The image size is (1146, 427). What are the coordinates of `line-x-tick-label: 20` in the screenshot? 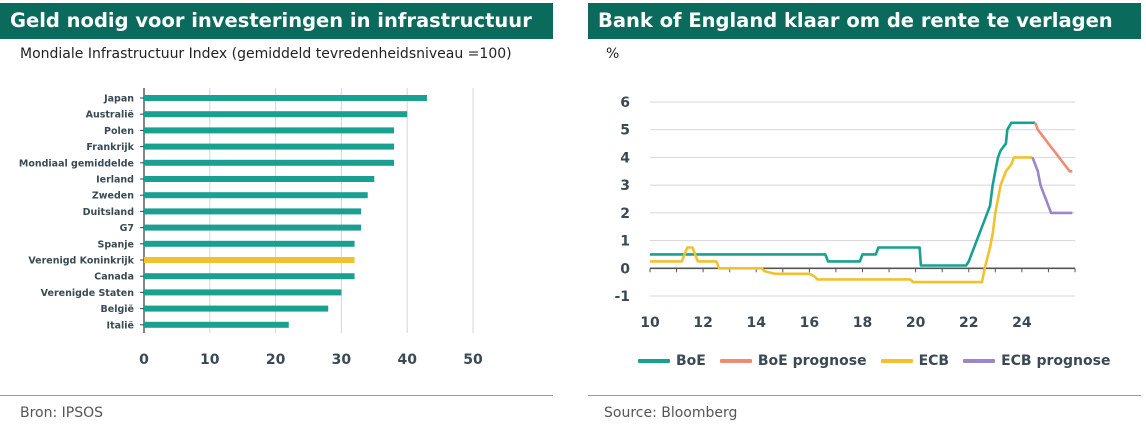 It's located at (916, 323).